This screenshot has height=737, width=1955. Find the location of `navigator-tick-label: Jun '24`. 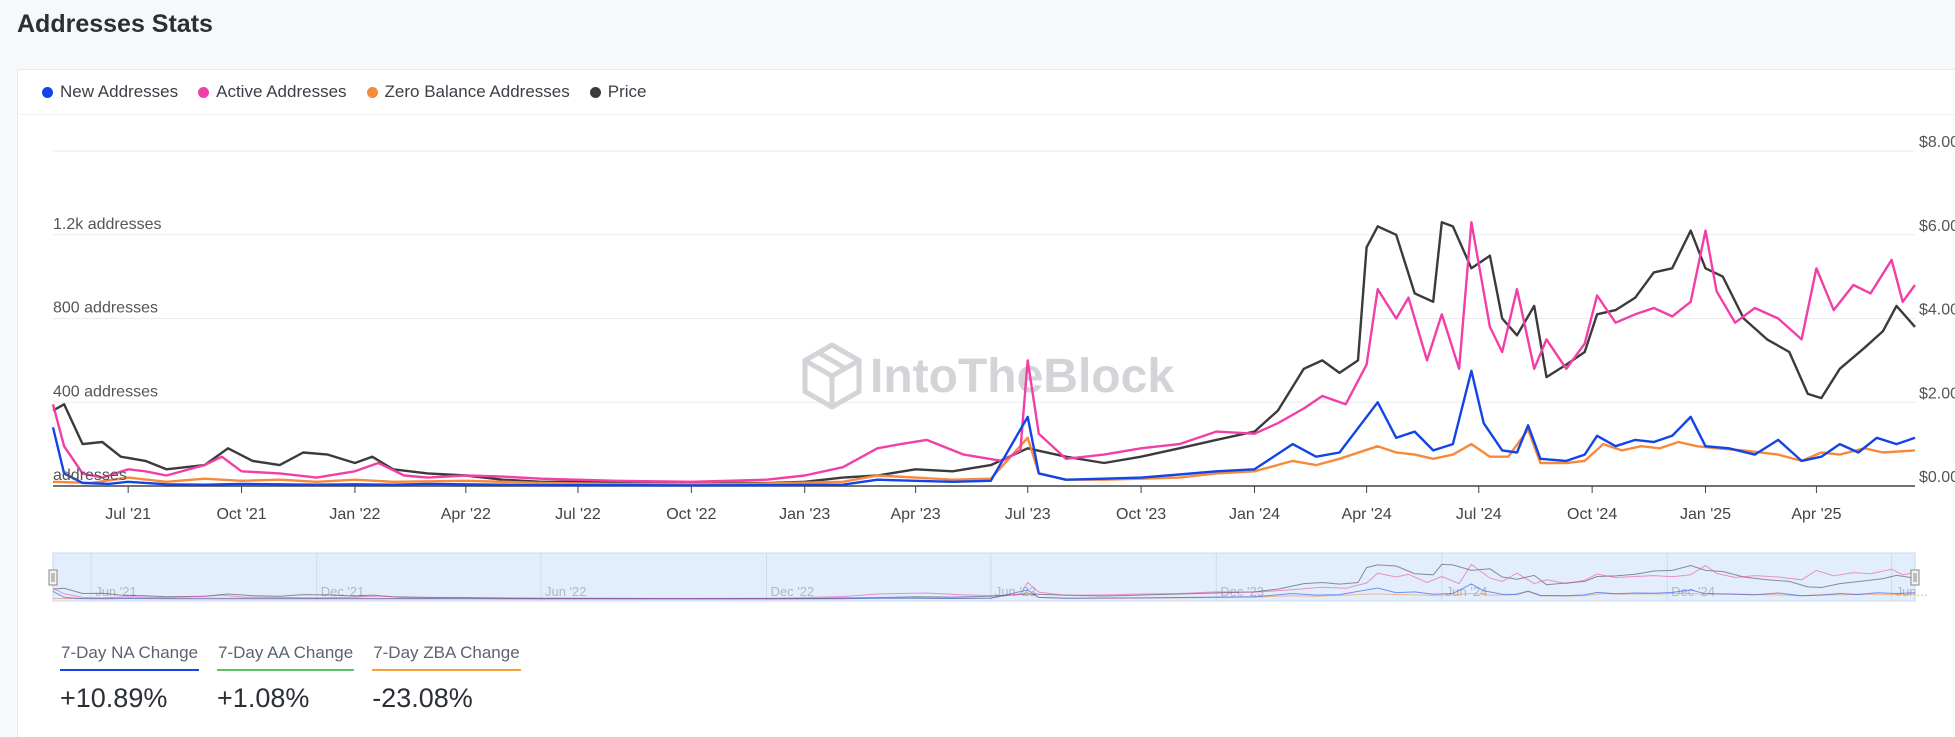

navigator-tick-label: Jun '24 is located at coordinates (1467, 591).